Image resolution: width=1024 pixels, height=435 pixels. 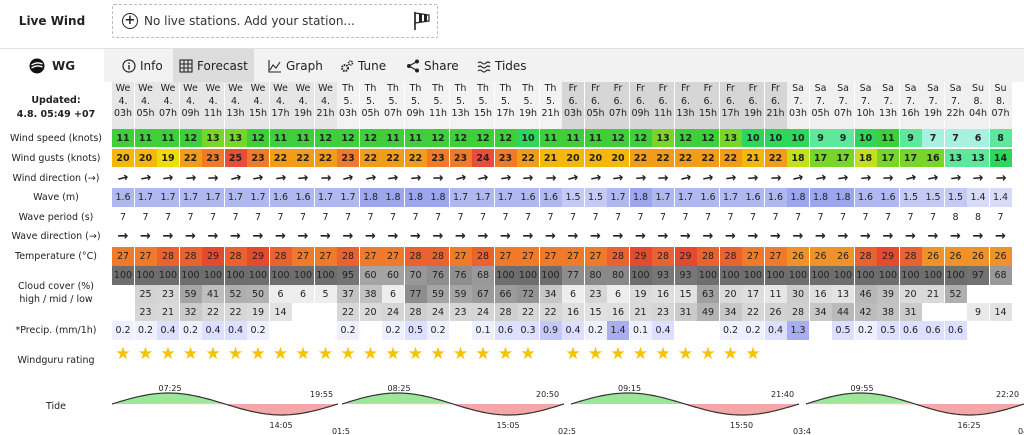 I want to click on cloud-mid-cell: 25, so click(x=145, y=294).